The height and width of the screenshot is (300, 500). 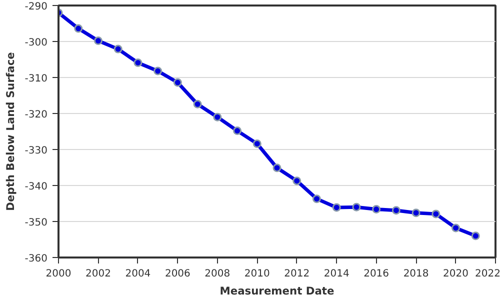 What do you see at coordinates (36, 187) in the screenshot?
I see `y-tick-label: -340` at bounding box center [36, 187].